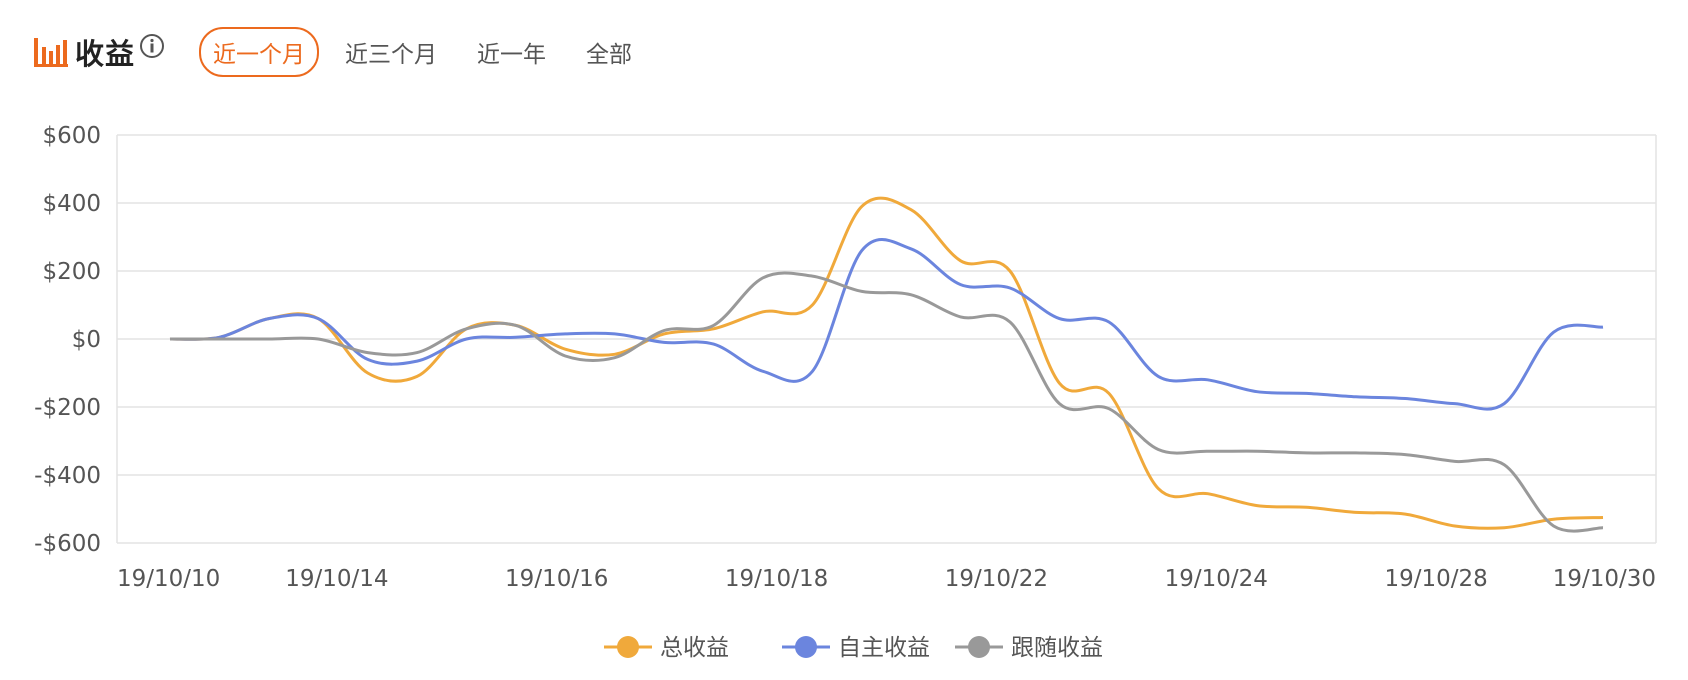 This screenshot has height=680, width=1688. I want to click on tab-three-months: 近三个月, so click(391, 55).